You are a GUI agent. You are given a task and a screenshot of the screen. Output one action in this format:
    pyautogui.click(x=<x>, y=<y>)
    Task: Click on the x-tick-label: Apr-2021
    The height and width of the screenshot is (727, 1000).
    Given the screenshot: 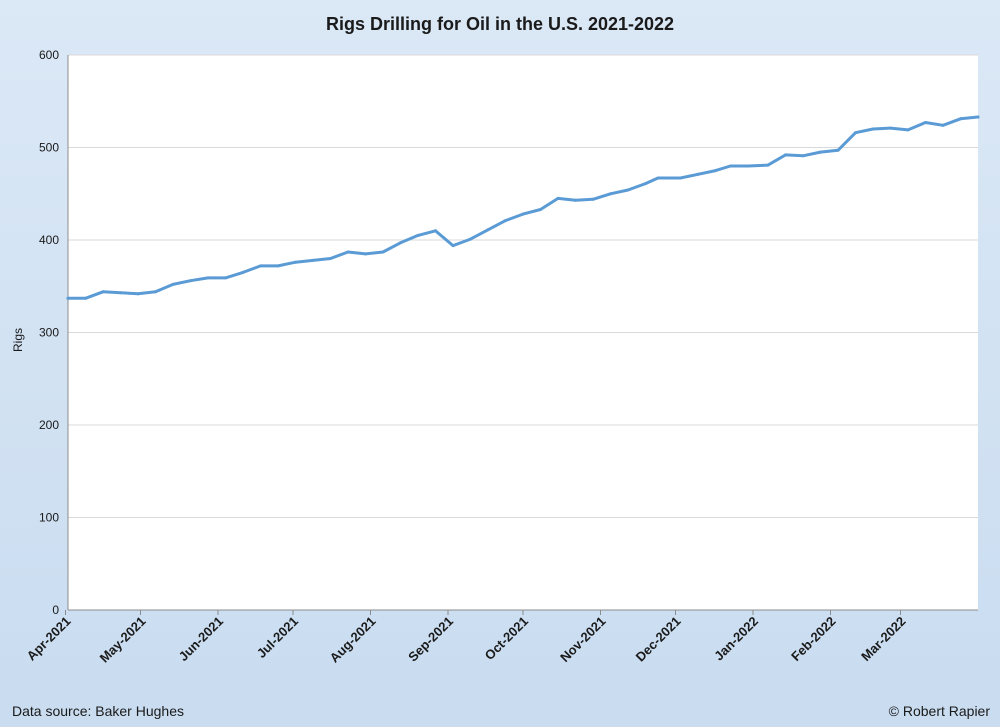 What is the action you would take?
    pyautogui.click(x=49, y=639)
    